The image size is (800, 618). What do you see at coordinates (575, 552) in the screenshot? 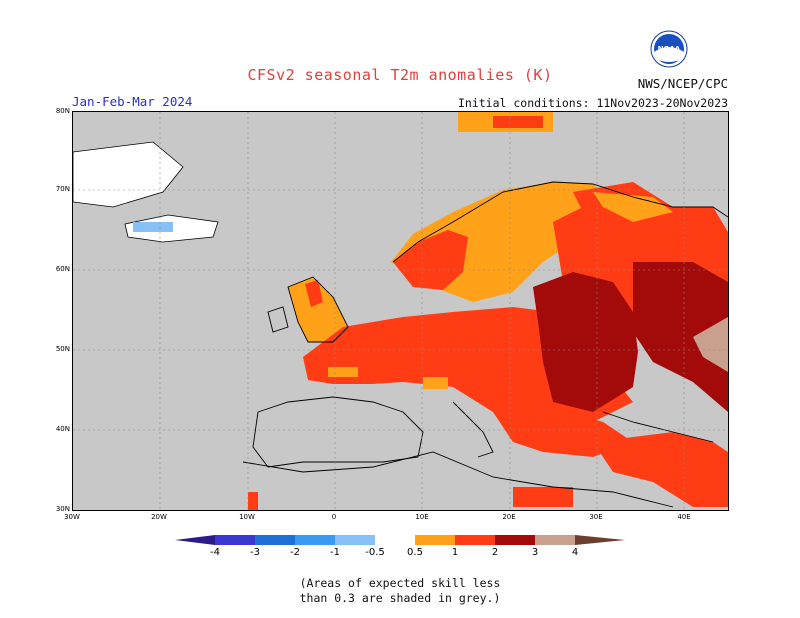
I see `legend-label: 4` at bounding box center [575, 552].